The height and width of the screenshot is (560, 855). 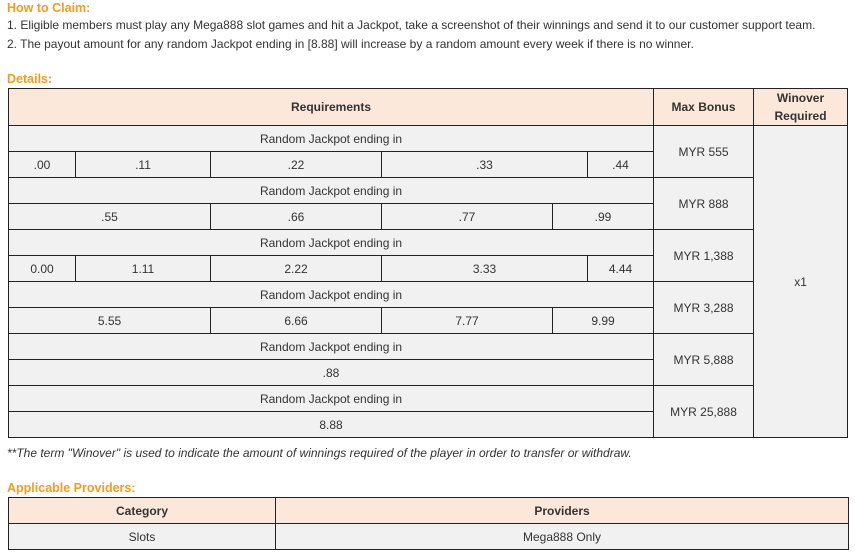 I want to click on ending: 4.44, so click(x=620, y=268).